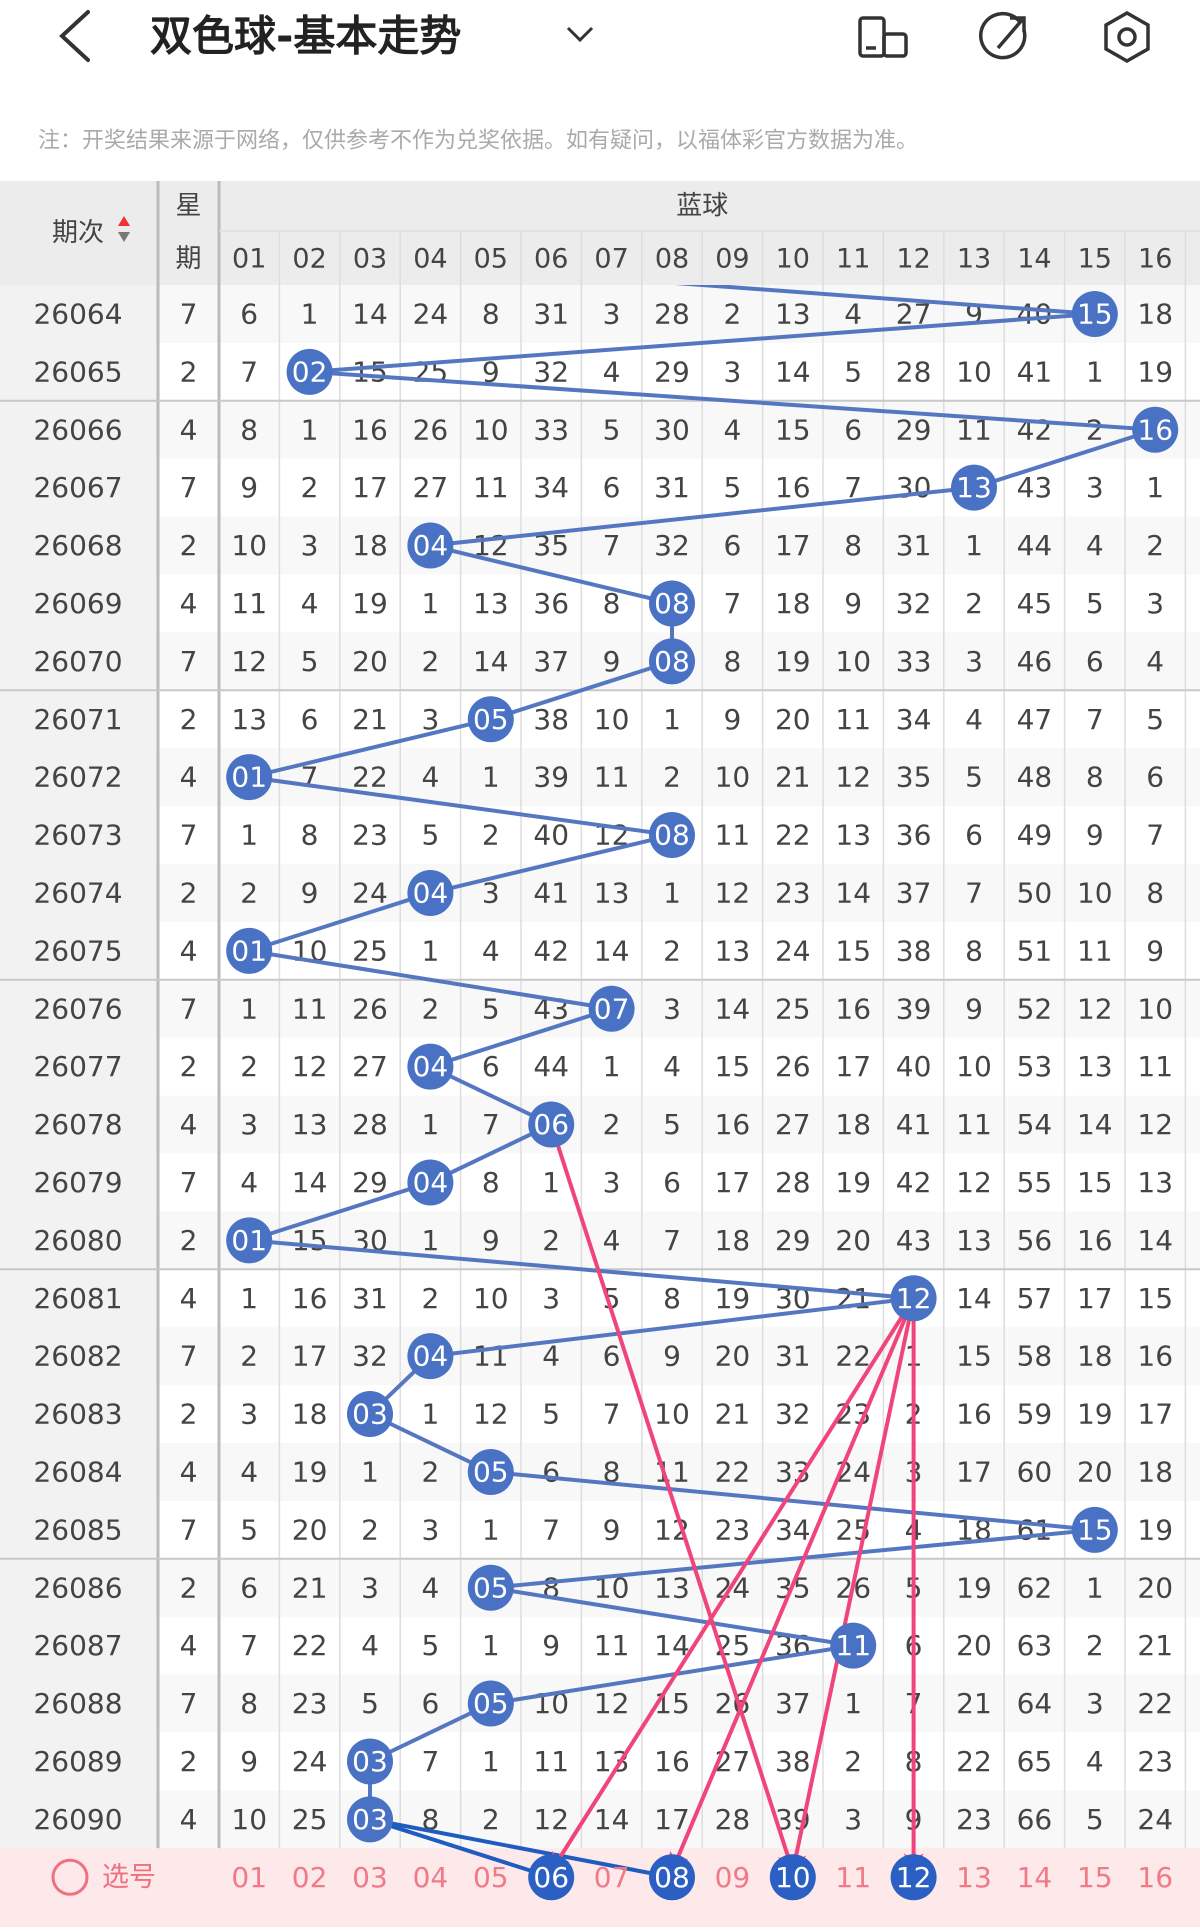  Describe the element at coordinates (491, 1182) in the screenshot. I see `omission: 8` at that location.